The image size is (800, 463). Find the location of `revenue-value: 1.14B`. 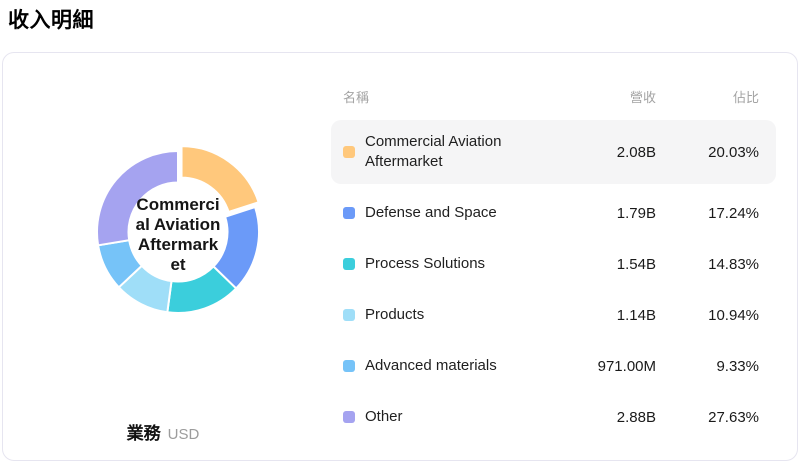

revenue-value: 1.14B is located at coordinates (636, 315).